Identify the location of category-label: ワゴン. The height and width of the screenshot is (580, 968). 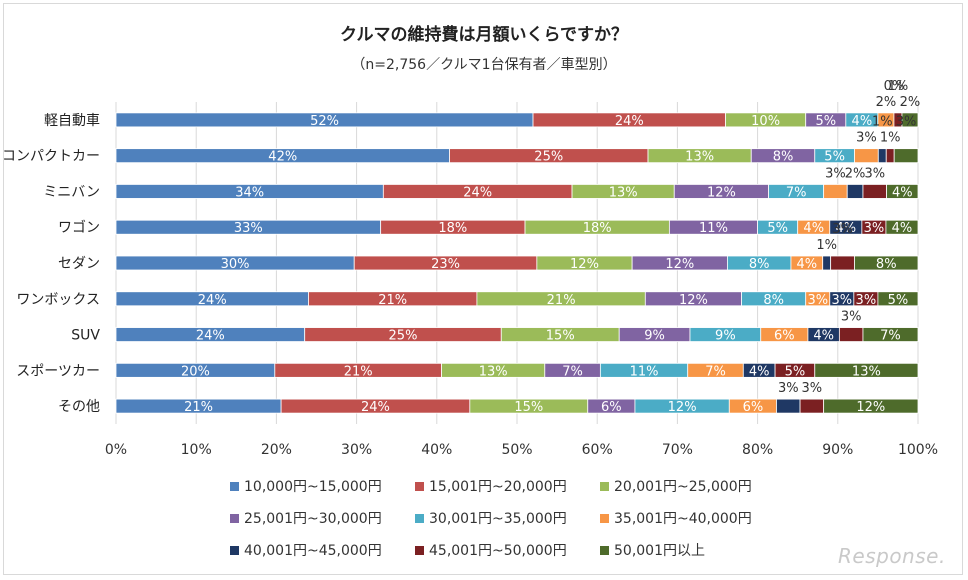
(79, 227).